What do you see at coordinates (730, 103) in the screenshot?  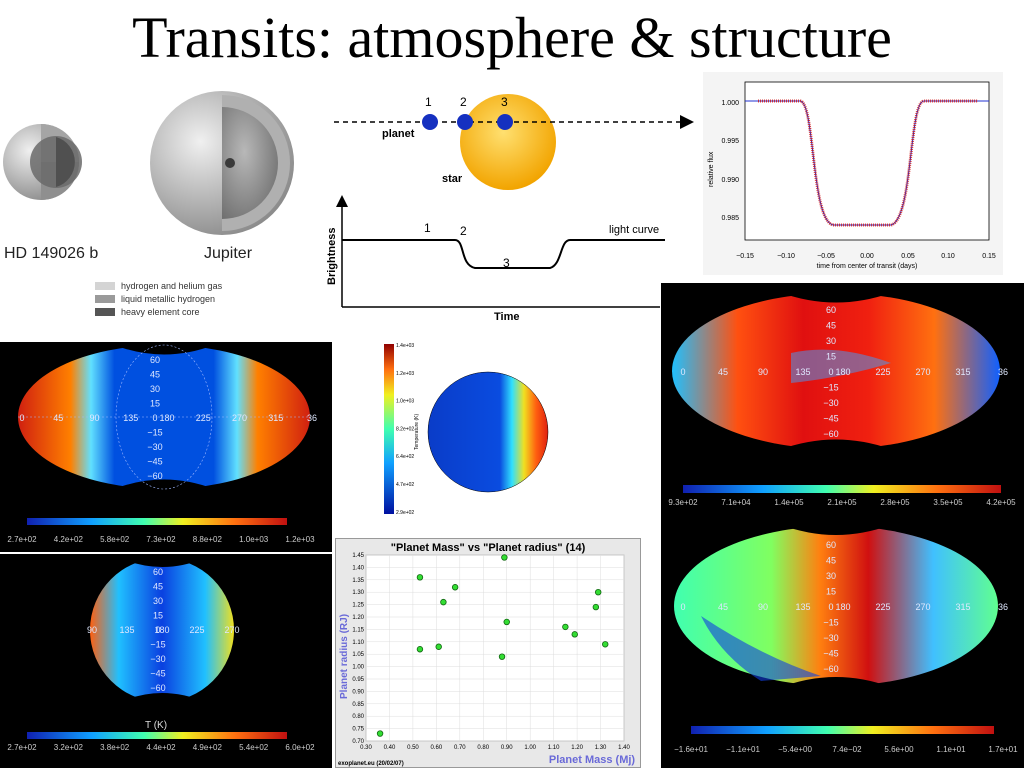 I see `lc-ytick-1: 1.000` at bounding box center [730, 103].